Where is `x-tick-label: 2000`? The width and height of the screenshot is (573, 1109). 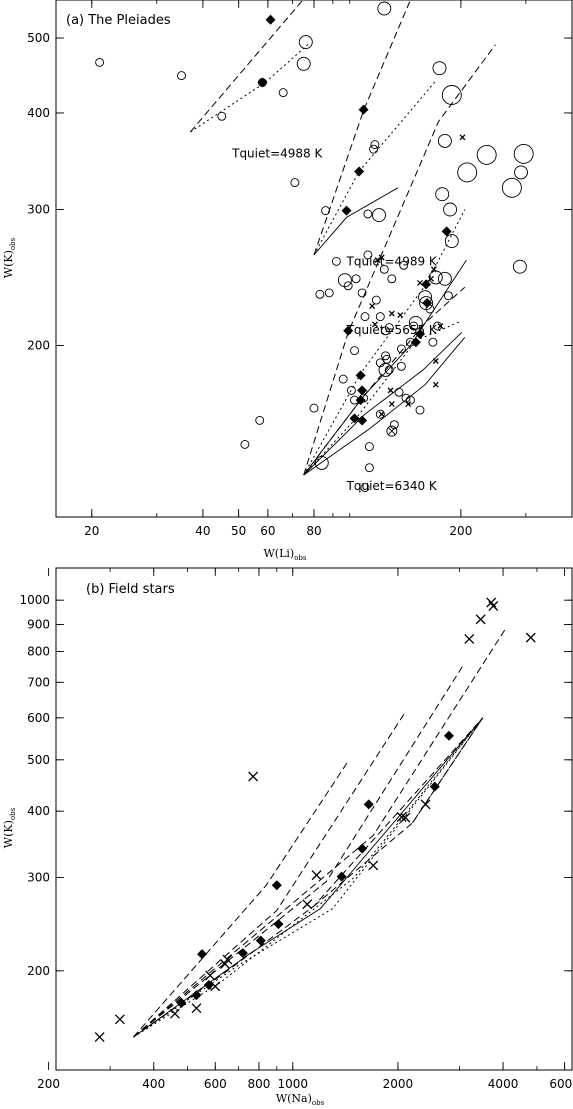 x-tick-label: 2000 is located at coordinates (398, 1084).